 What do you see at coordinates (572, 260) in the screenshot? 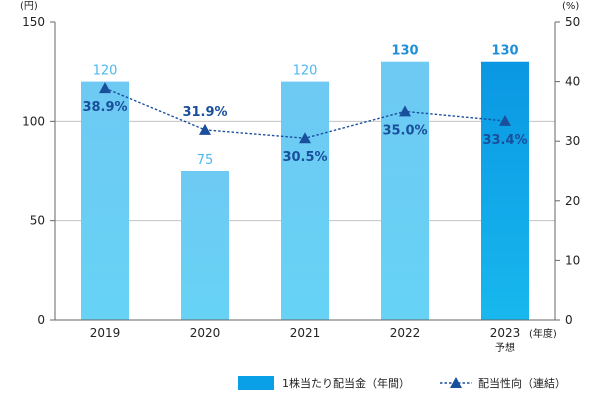
I see `right-tick-label: 10` at bounding box center [572, 260].